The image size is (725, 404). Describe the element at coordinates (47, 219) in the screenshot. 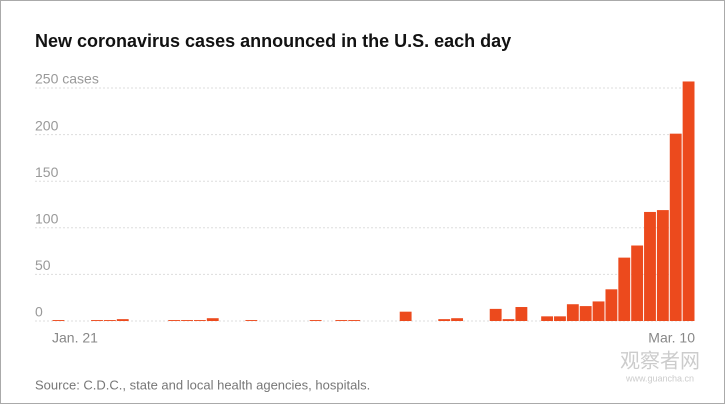

I see `y-tick-label: 100` at that location.